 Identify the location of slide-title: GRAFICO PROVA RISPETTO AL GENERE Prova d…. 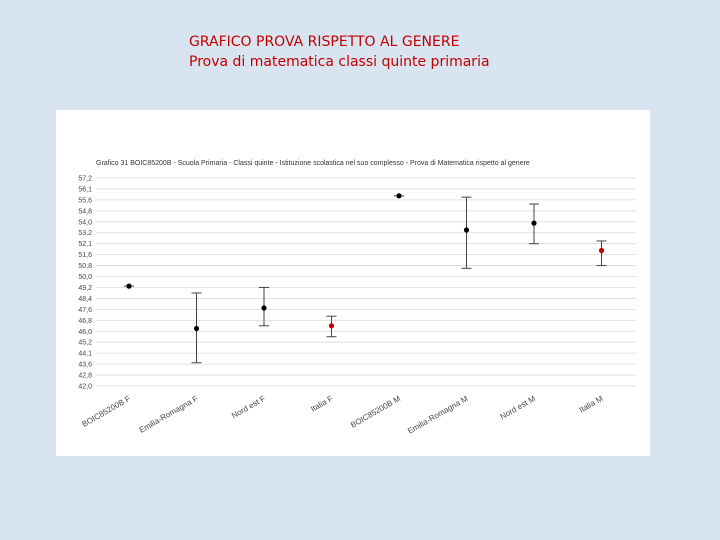
(339, 52).